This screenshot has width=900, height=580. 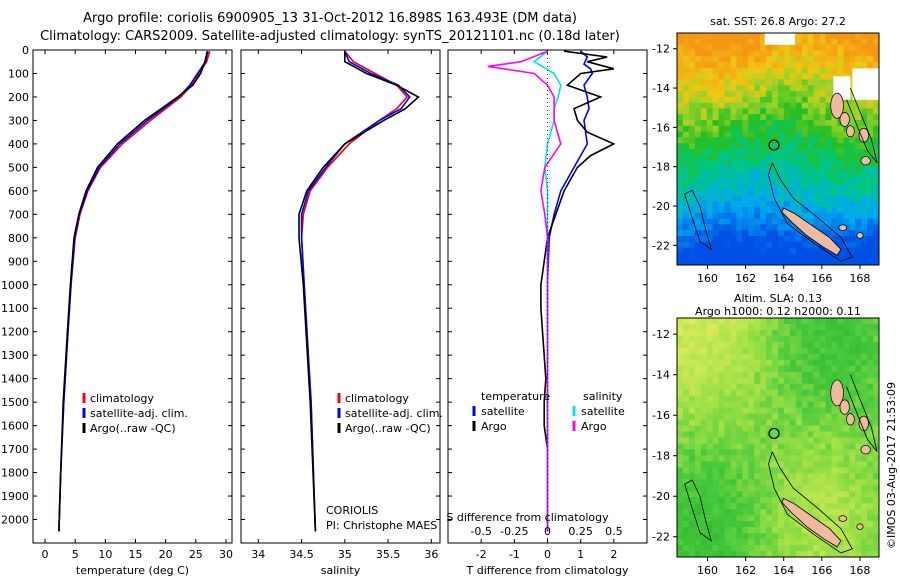 What do you see at coordinates (707, 570) in the screenshot?
I see `x-tick-label: 160` at bounding box center [707, 570].